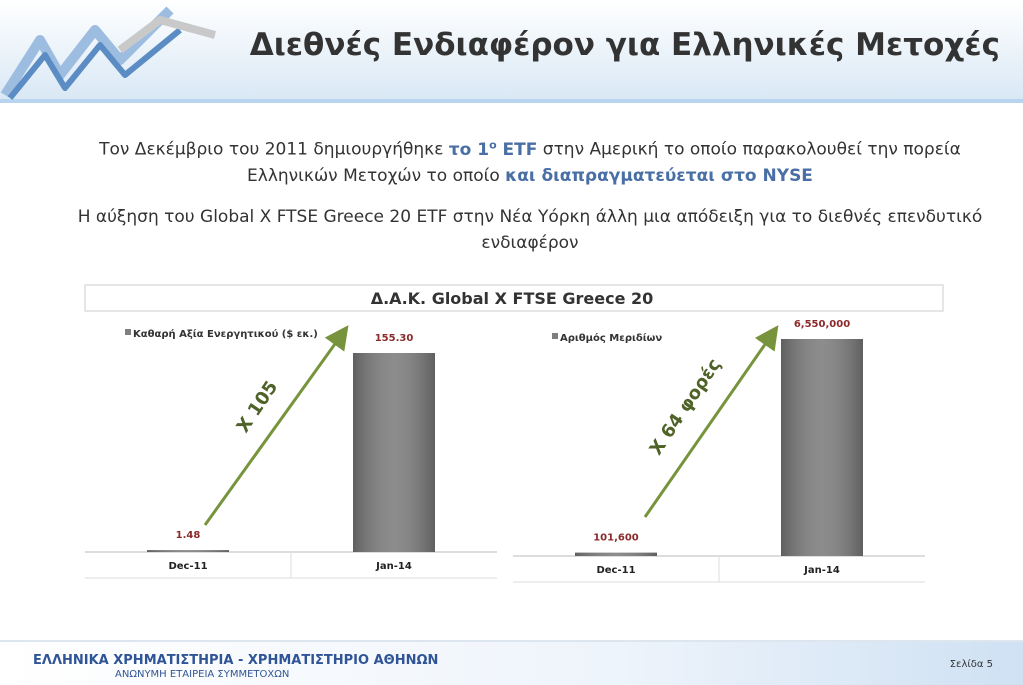  Describe the element at coordinates (493, 144) in the screenshot. I see `superscript: ο` at that location.